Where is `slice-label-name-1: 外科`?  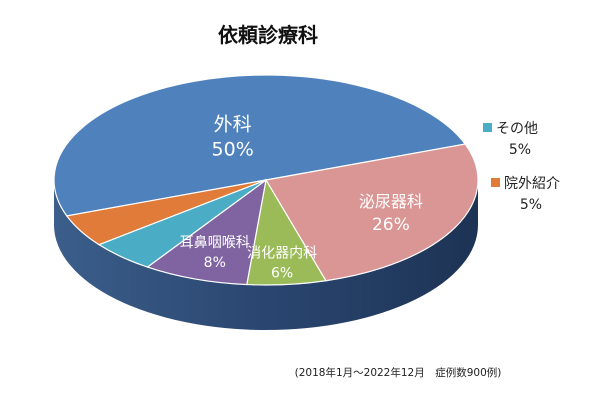
slice-label-name-1: 外科 is located at coordinates (233, 125).